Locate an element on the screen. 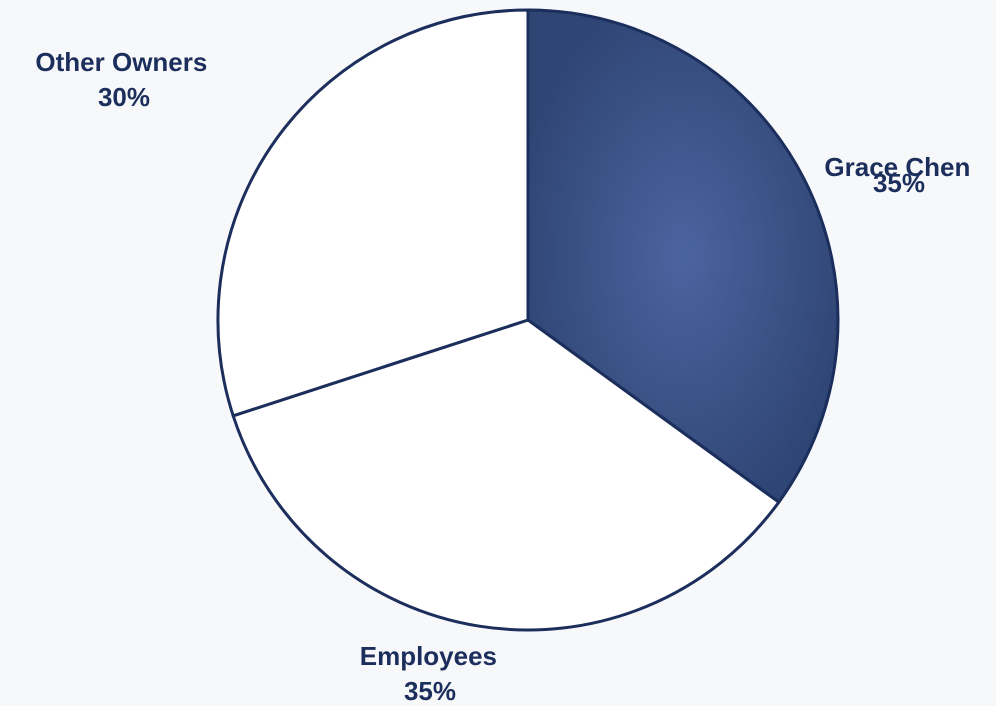 The width and height of the screenshot is (996, 706). slice-label-grace-chen-percent: 35% is located at coordinates (899, 183).